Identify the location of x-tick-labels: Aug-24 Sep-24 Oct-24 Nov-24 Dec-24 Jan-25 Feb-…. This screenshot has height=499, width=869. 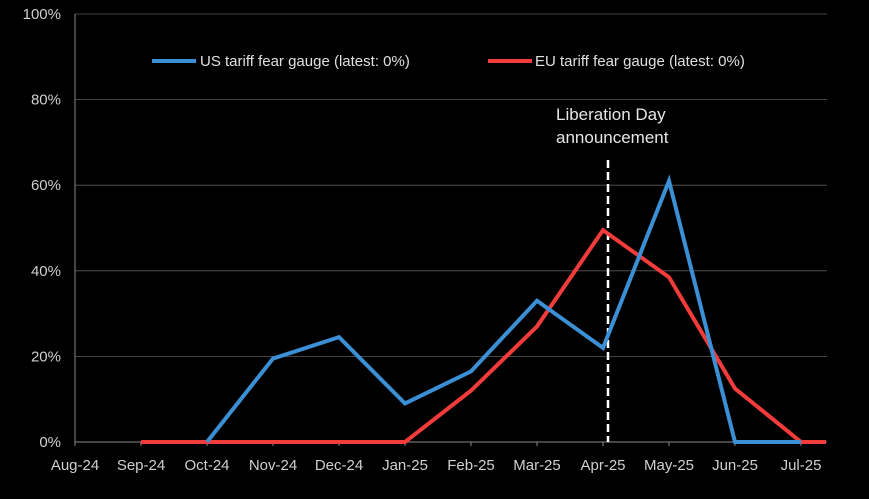
(436, 465).